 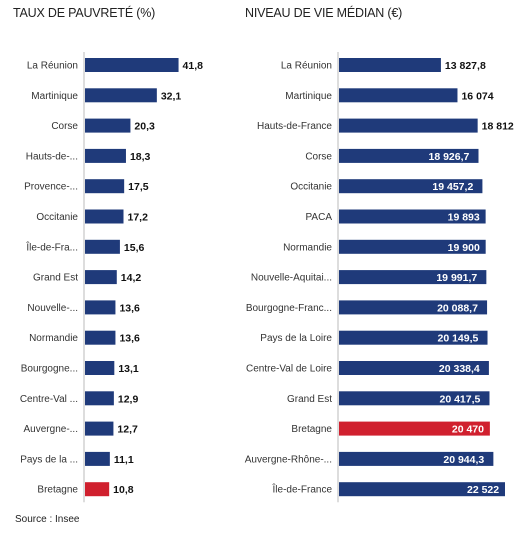 What do you see at coordinates (456, 278) in the screenshot?
I see `income-value-label-nouvelle-aquitai: 19 991,7` at bounding box center [456, 278].